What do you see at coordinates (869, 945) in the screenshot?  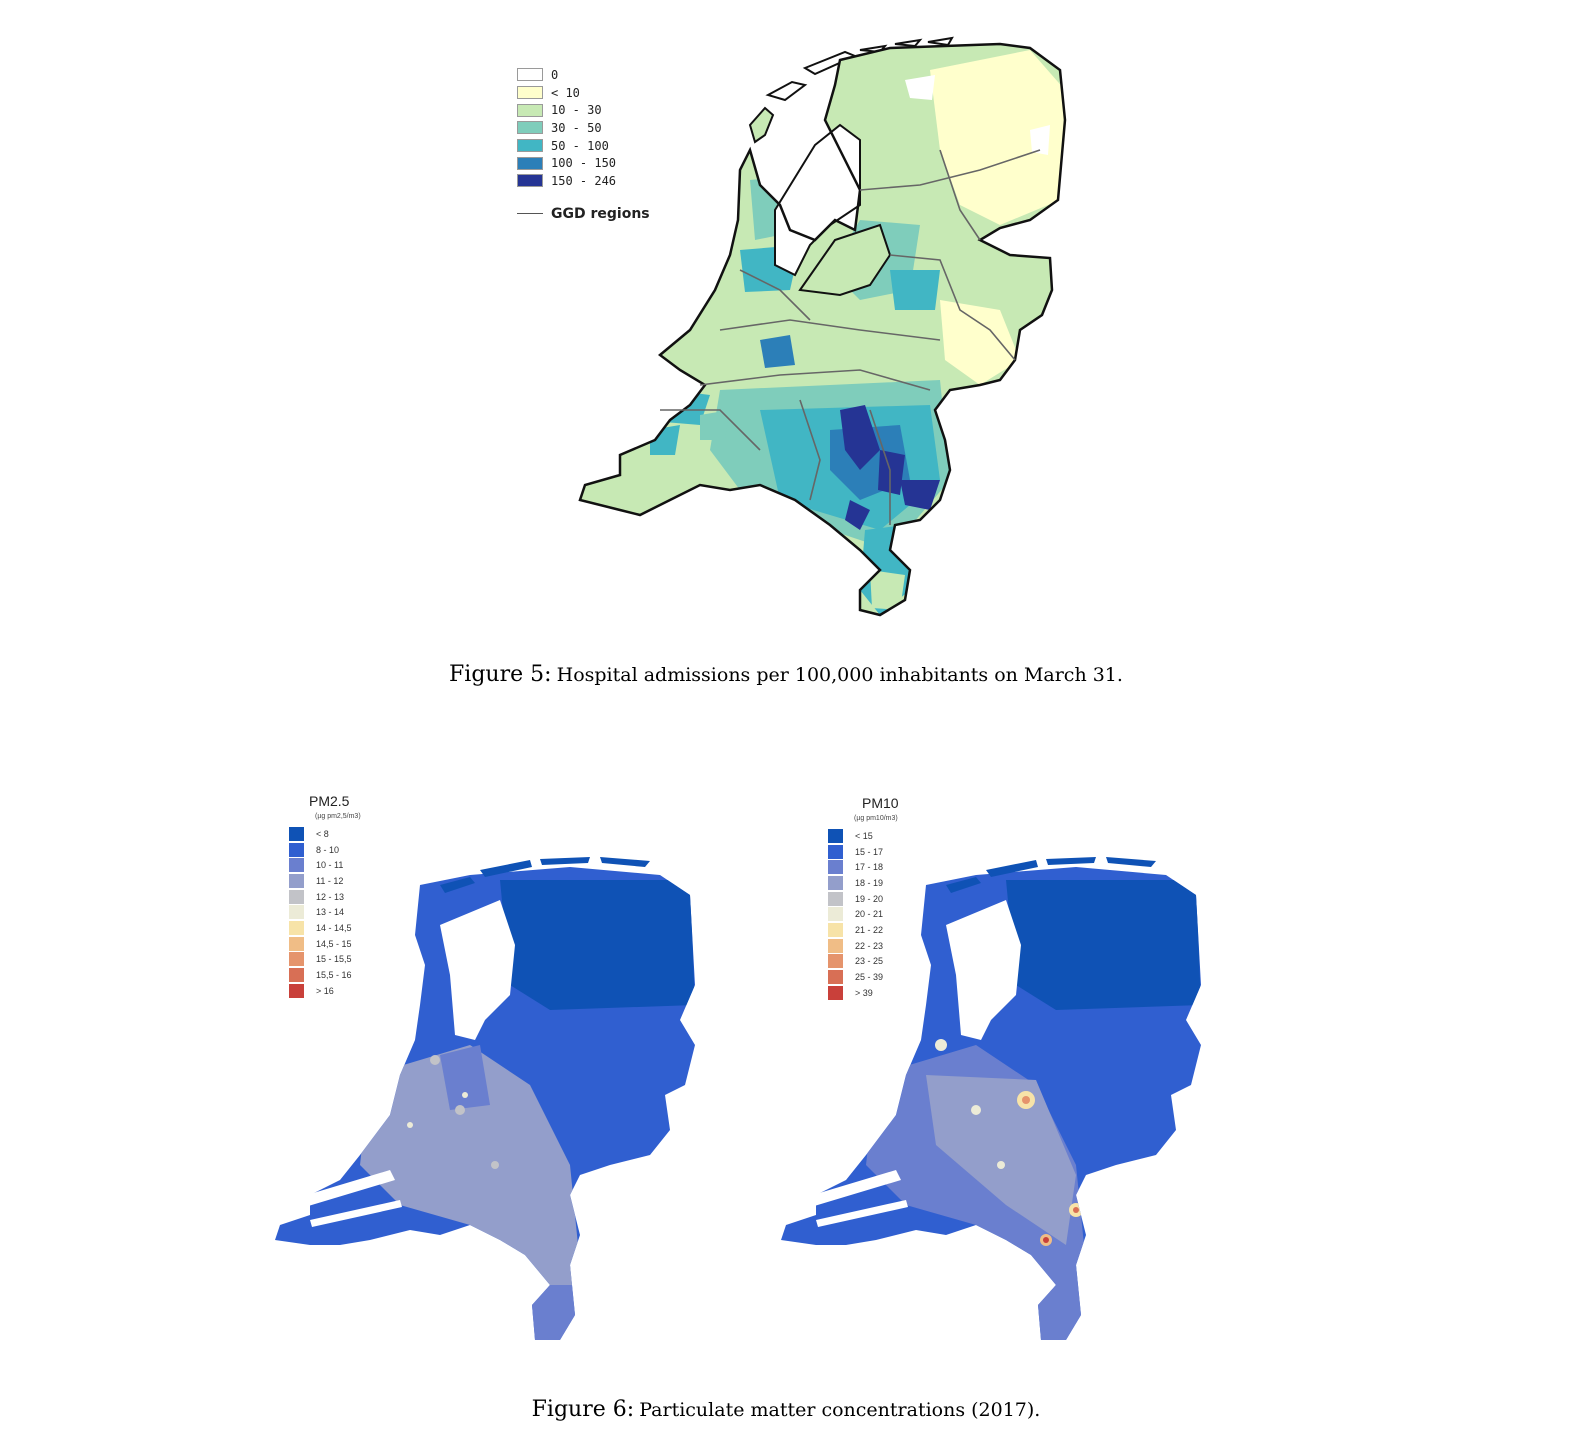 I see `legend-label: 22 - 23` at bounding box center [869, 945].